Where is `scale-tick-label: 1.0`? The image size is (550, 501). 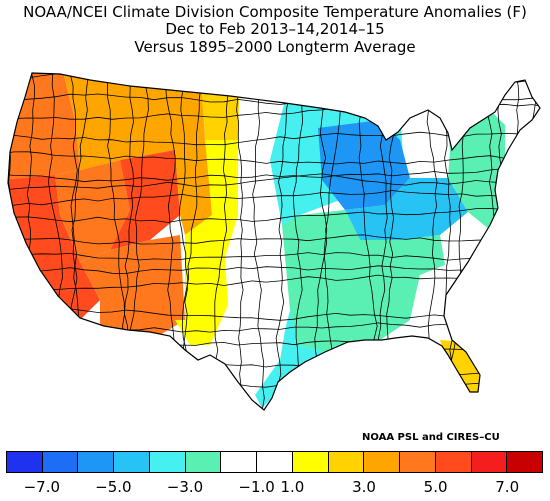 scale-tick-label: 1.0 is located at coordinates (292, 487).